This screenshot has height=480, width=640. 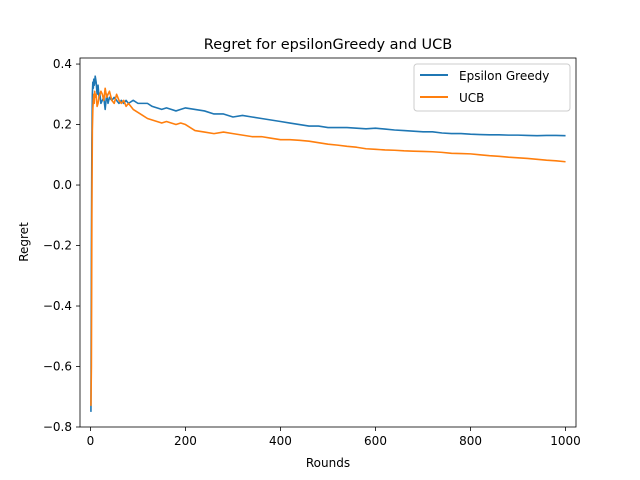 I want to click on legend-box, so click(x=492, y=87).